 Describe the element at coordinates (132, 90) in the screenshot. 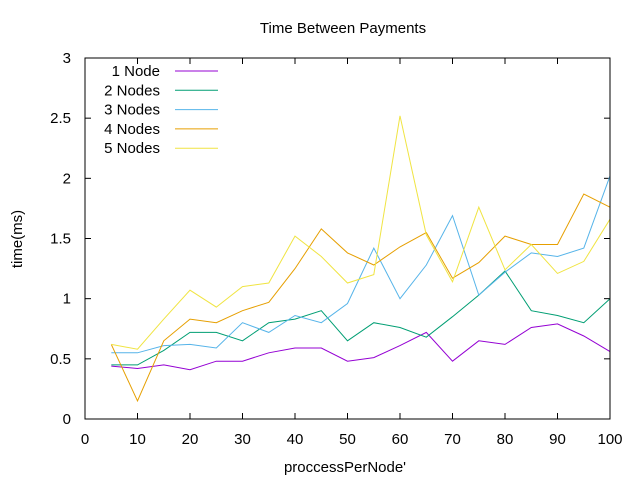

I see `legend-label-2: 2 Nodes` at that location.